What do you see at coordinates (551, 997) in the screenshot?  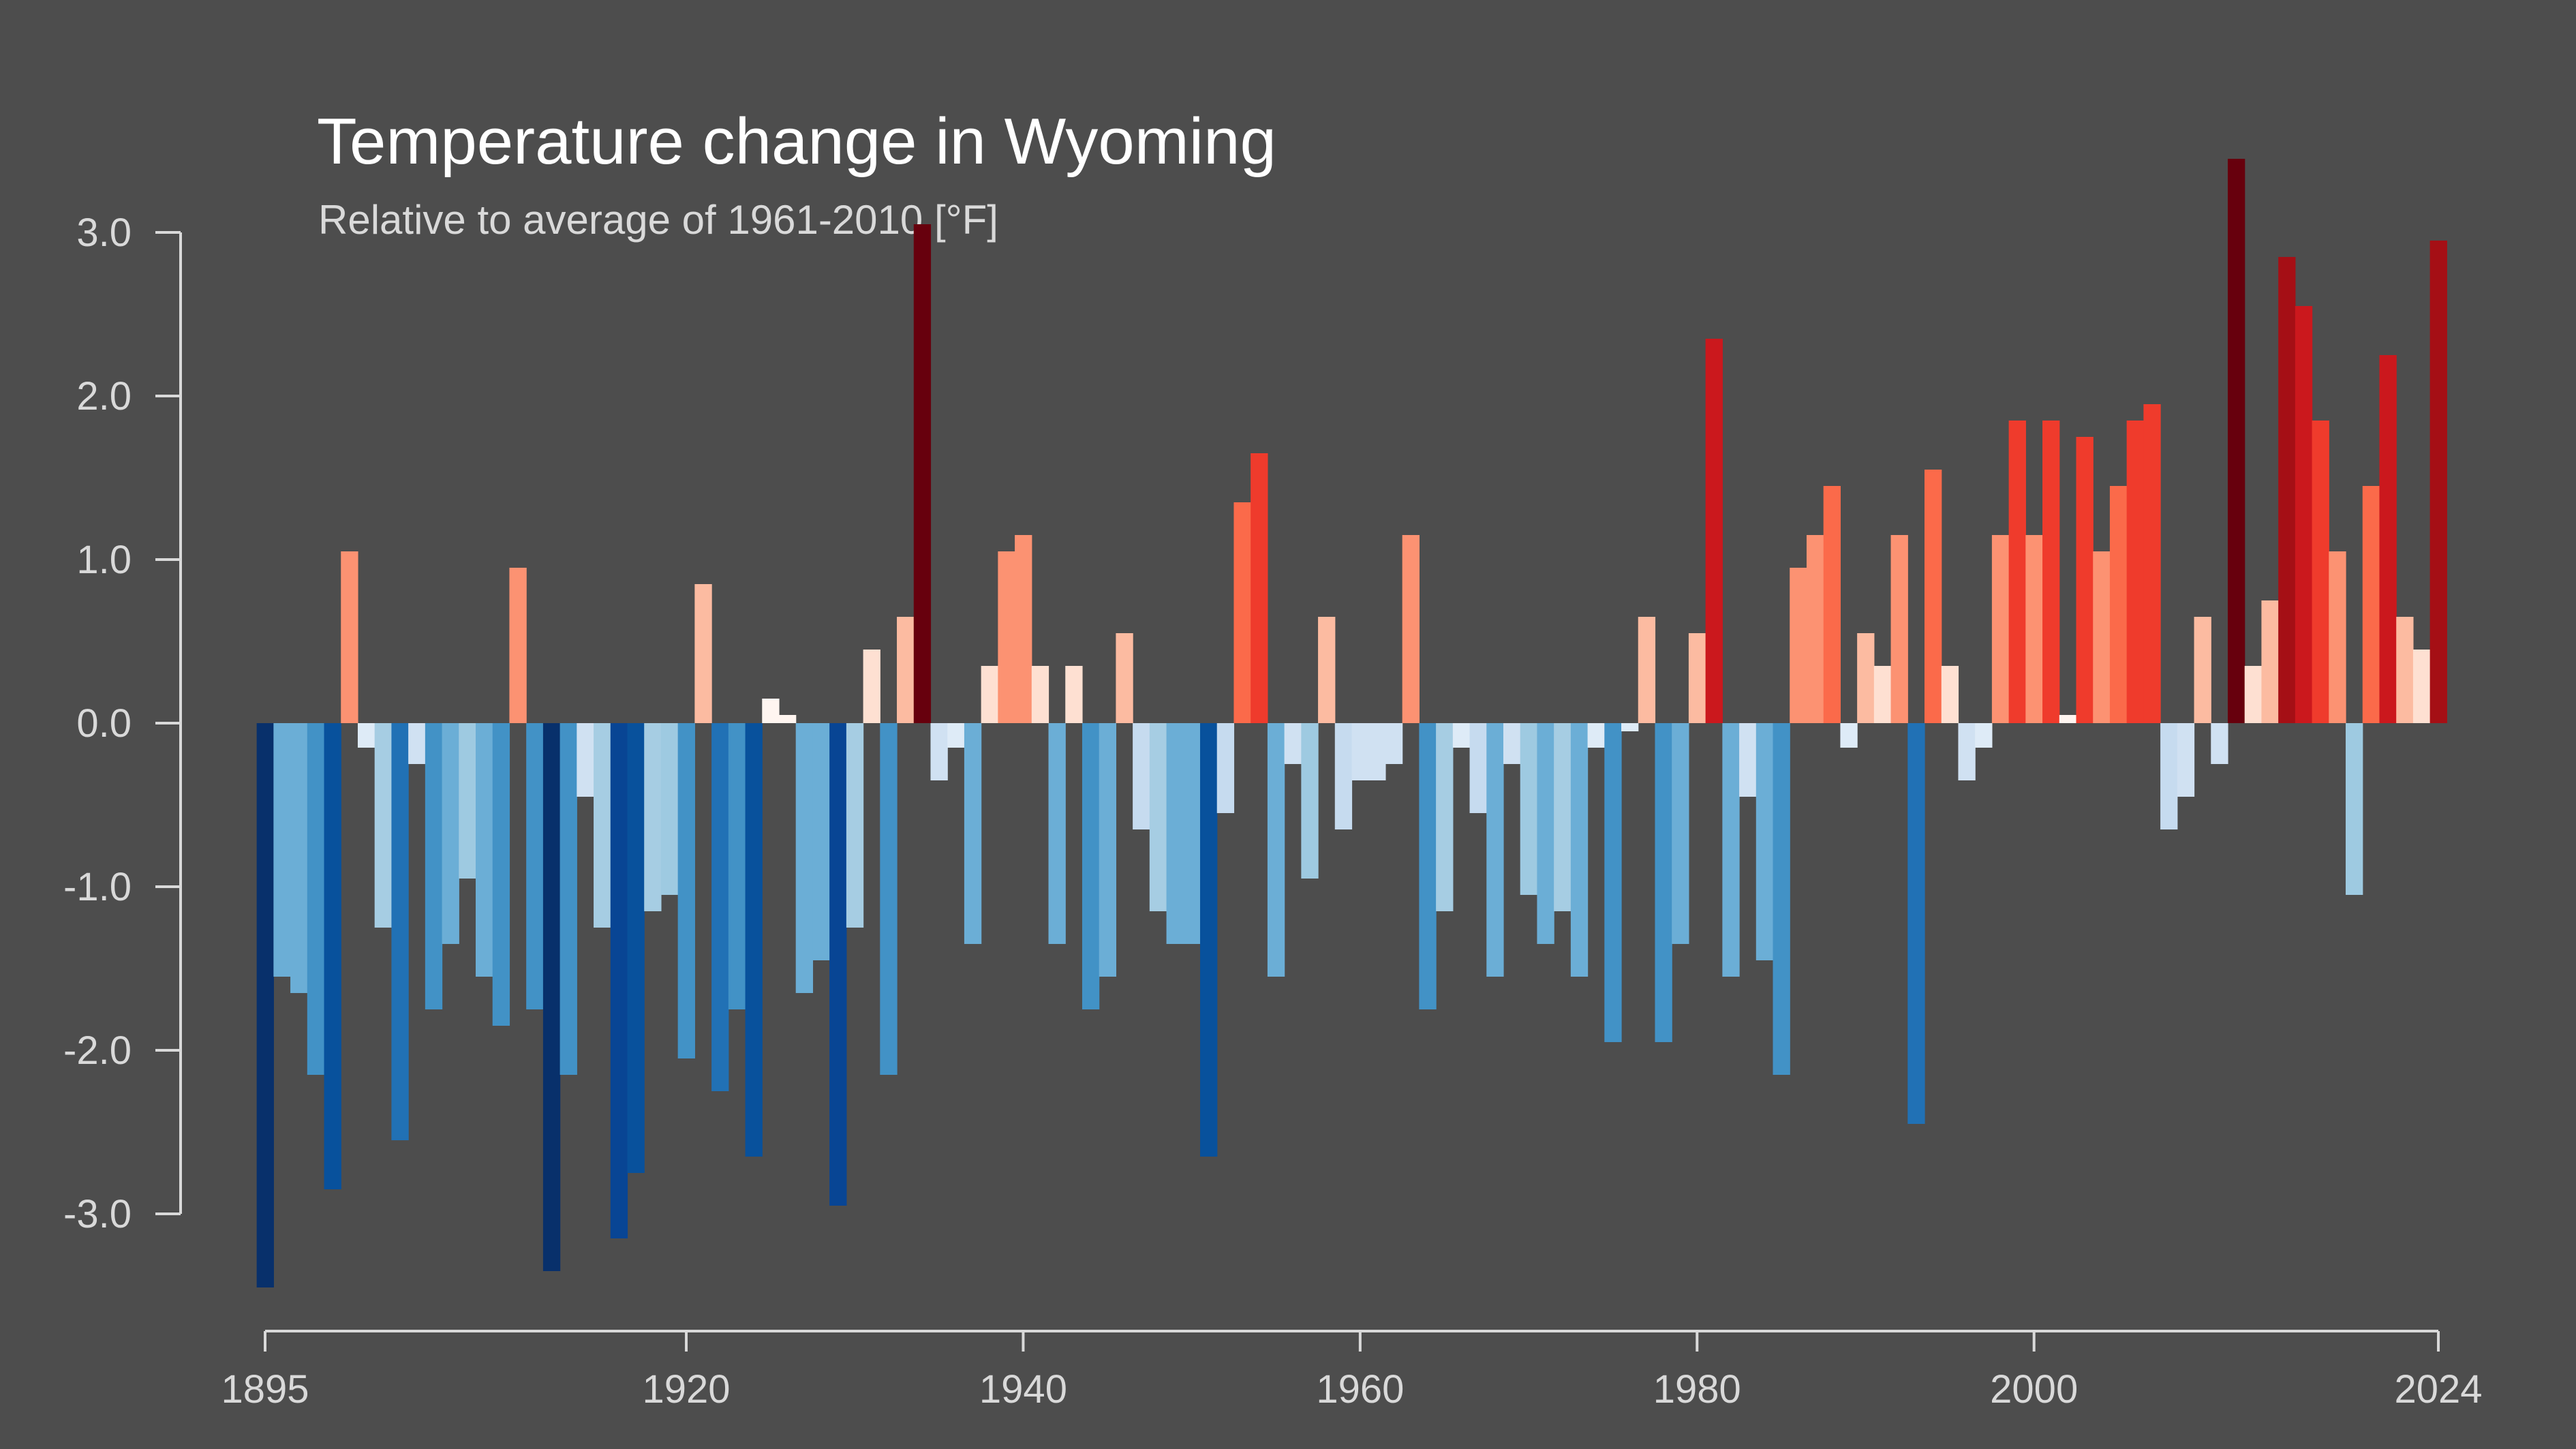 I see `bar-1912` at bounding box center [551, 997].